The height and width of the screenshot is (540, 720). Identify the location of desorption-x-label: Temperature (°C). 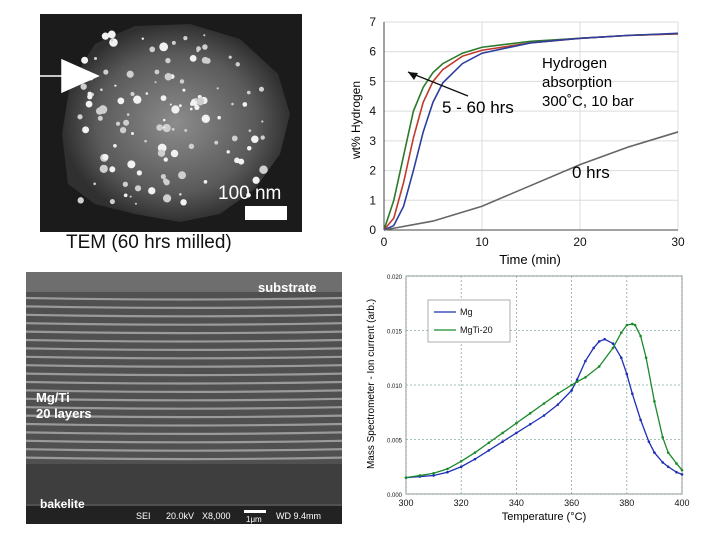
(544, 517).